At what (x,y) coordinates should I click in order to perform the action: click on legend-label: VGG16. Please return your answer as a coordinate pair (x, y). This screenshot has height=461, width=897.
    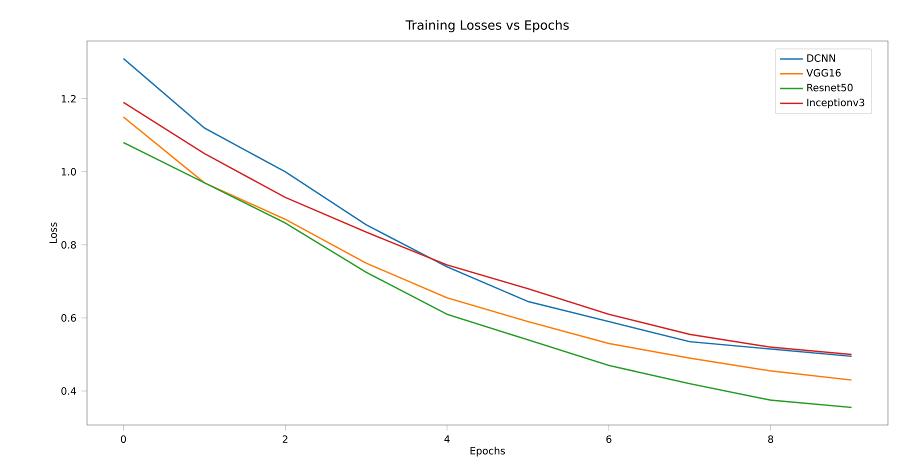
    Looking at the image, I should click on (823, 73).